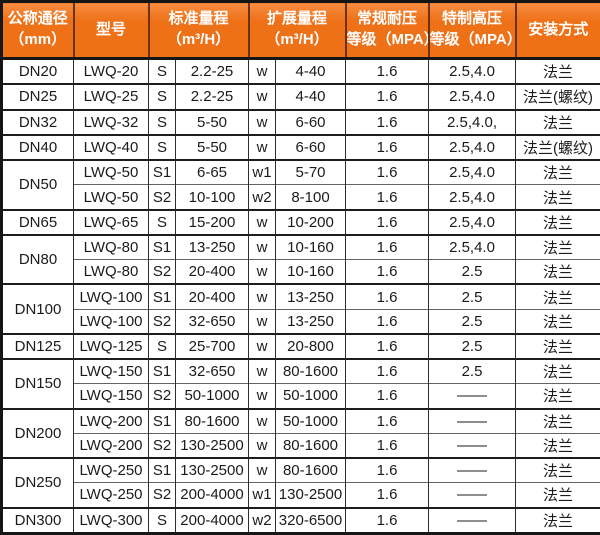 This screenshot has height=535, width=600. What do you see at coordinates (37, 121) in the screenshot?
I see `cell-nominal-diameter: DN32` at bounding box center [37, 121].